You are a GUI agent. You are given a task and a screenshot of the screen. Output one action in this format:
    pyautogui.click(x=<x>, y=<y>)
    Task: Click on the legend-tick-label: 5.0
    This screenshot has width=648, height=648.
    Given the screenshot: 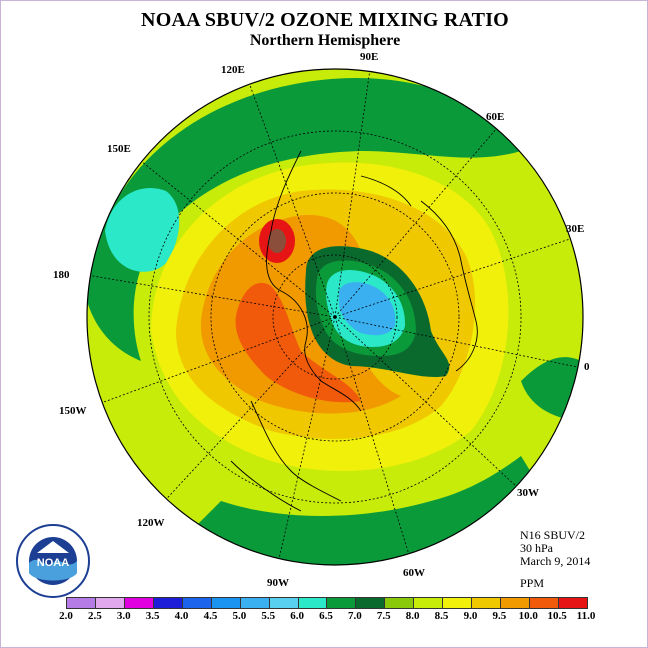 What is the action you would take?
    pyautogui.click(x=239, y=616)
    